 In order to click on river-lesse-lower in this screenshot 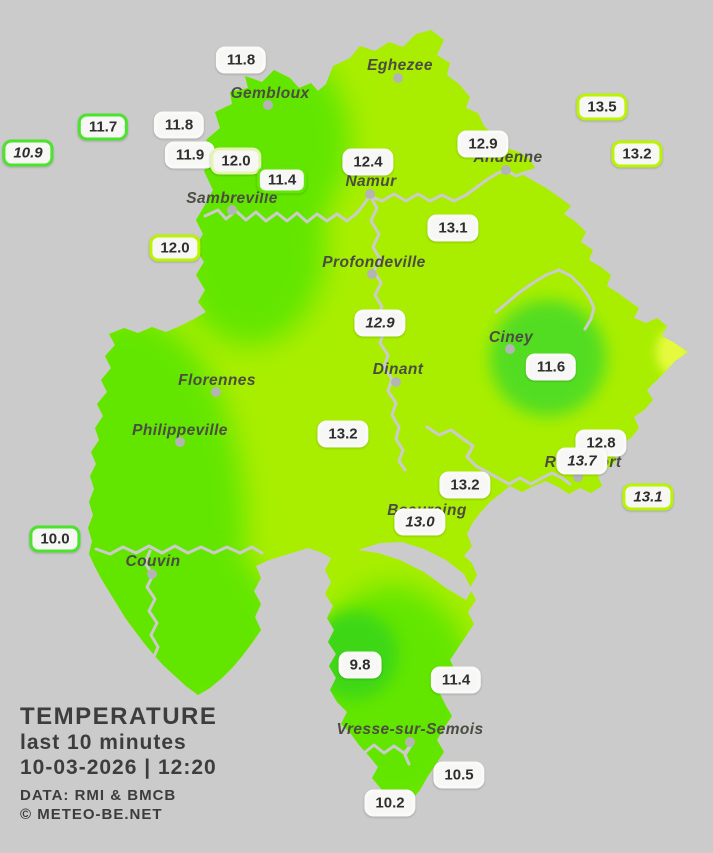, I will do `click(498, 455)`.